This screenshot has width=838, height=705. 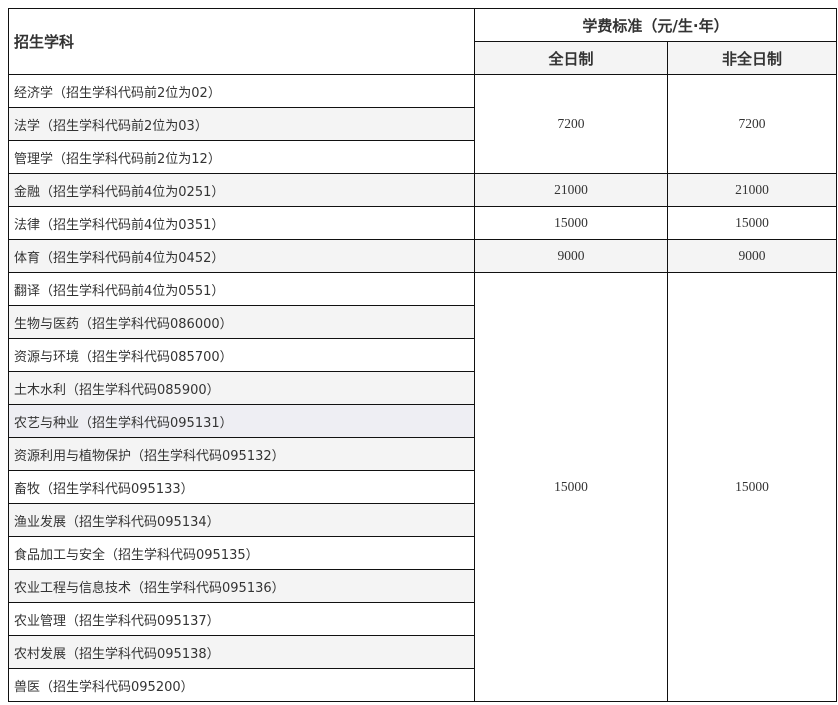 I want to click on table-row: 体育（招生学科代码前4位为0452） 9000 9000, so click(x=422, y=256).